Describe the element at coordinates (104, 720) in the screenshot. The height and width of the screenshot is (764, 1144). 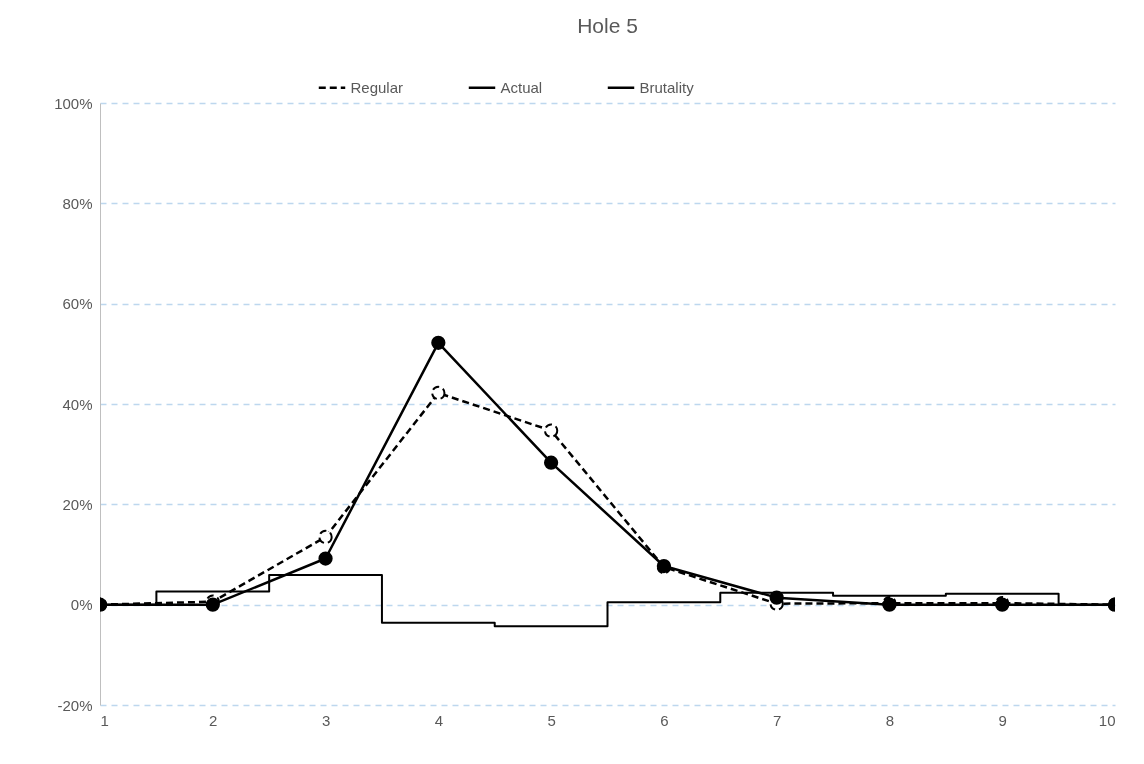
I see `x-tick-label: 1` at that location.